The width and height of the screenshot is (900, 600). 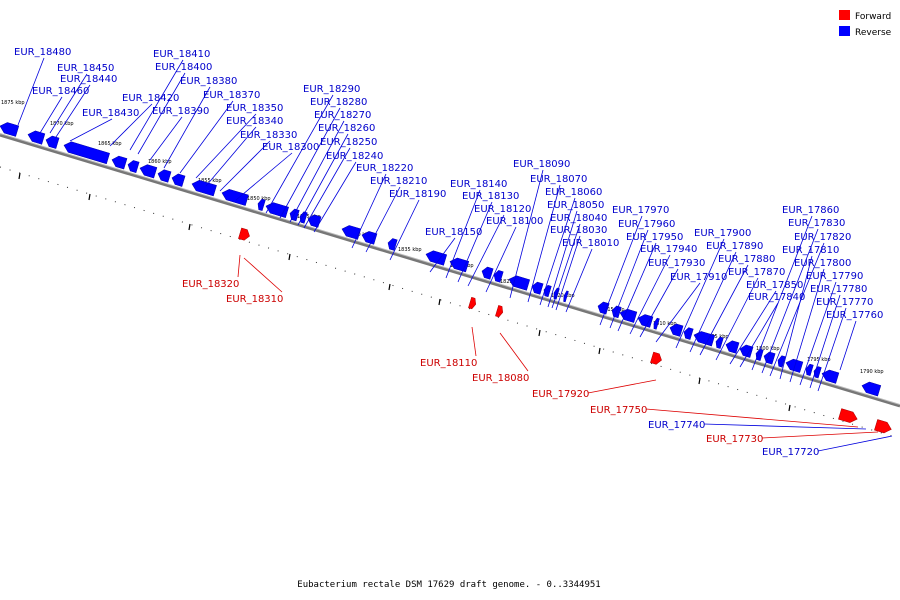 What do you see at coordinates (676, 263) in the screenshot?
I see `gene-label-eur_17930: EUR_17930` at bounding box center [676, 263].